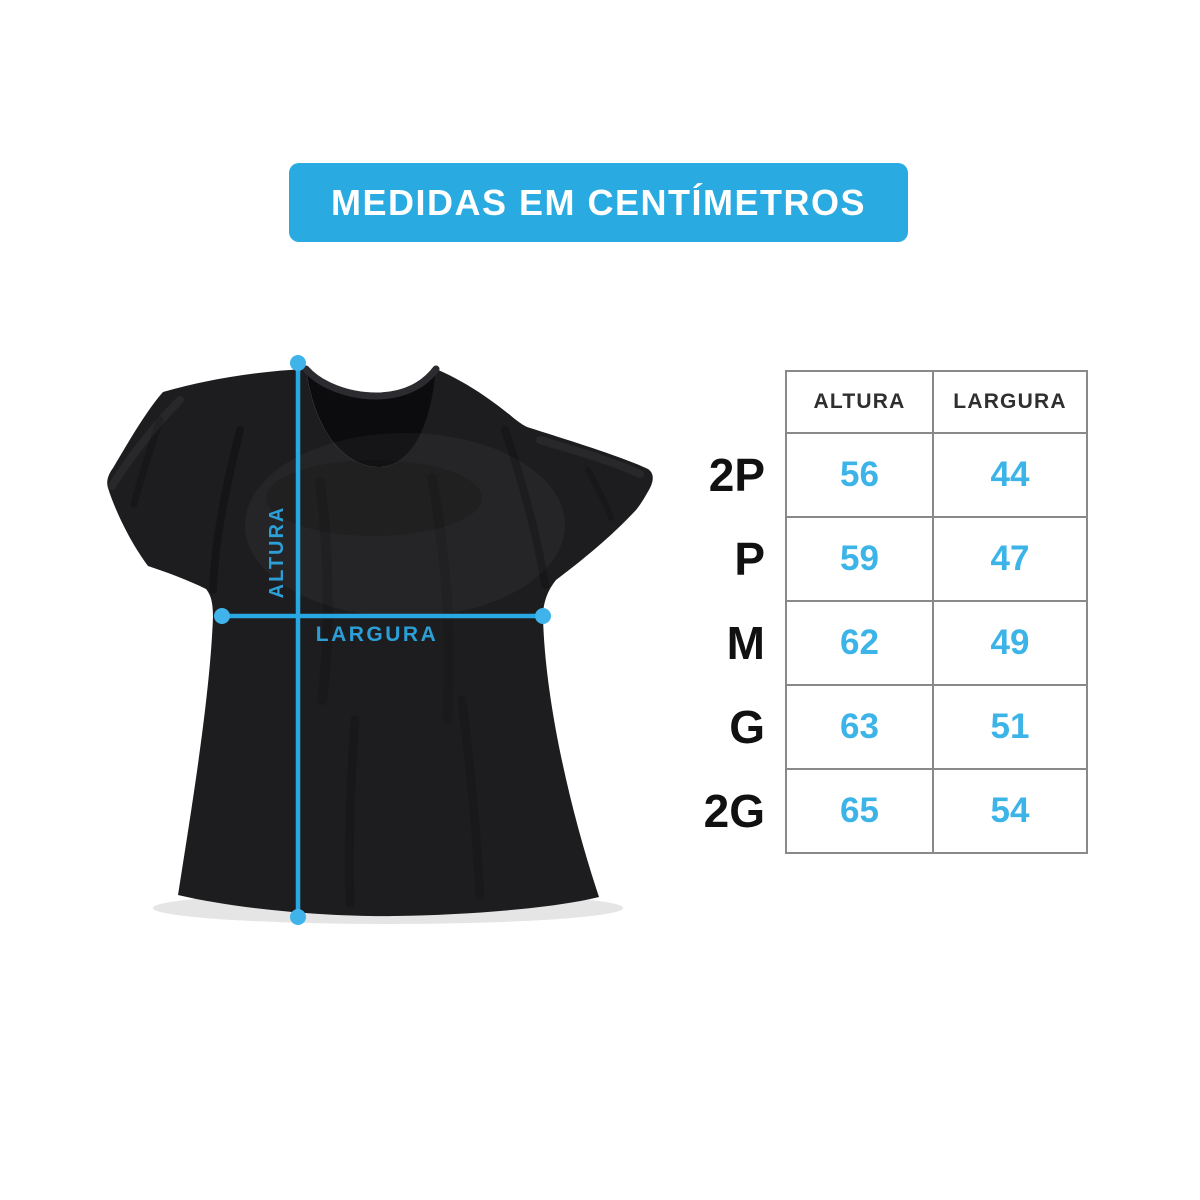  I want to click on size-label-p: P, so click(749, 559).